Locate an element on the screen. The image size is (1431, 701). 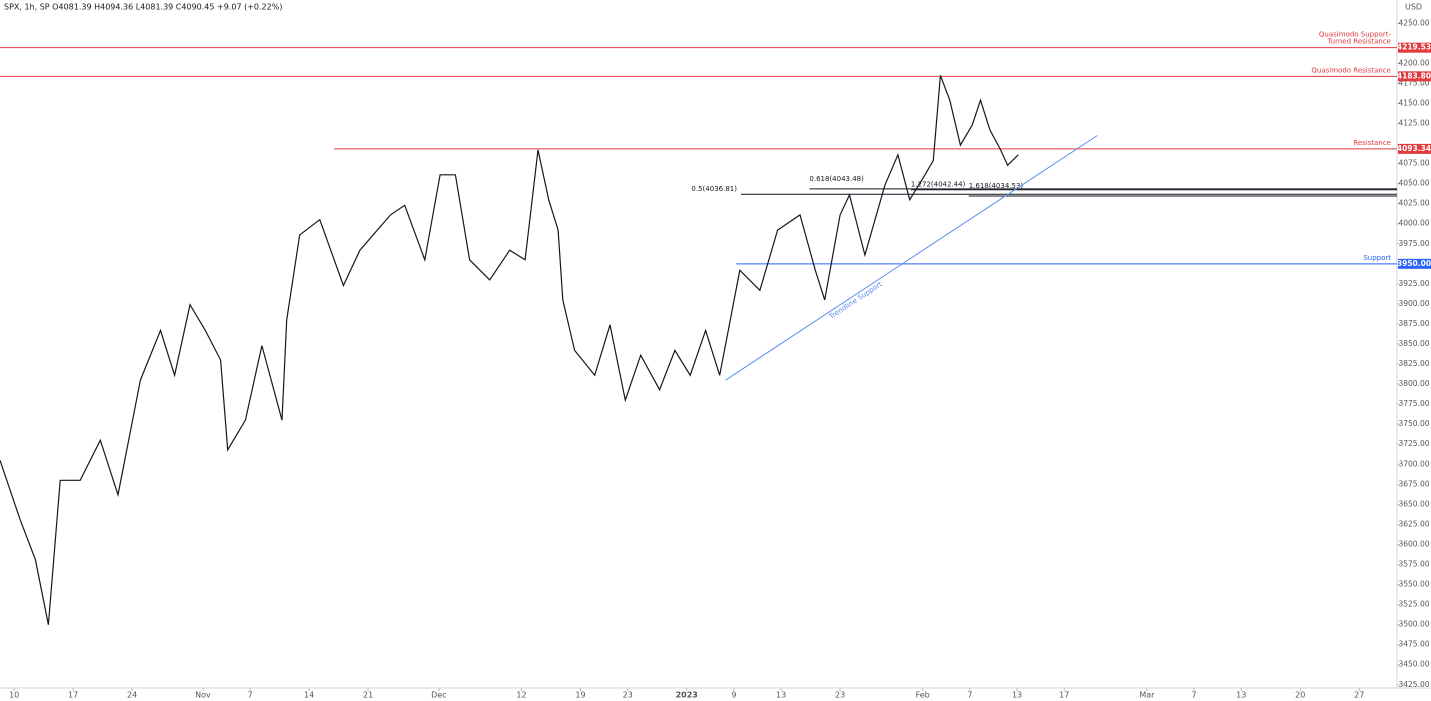
y-unit: USD is located at coordinates (1413, 7).